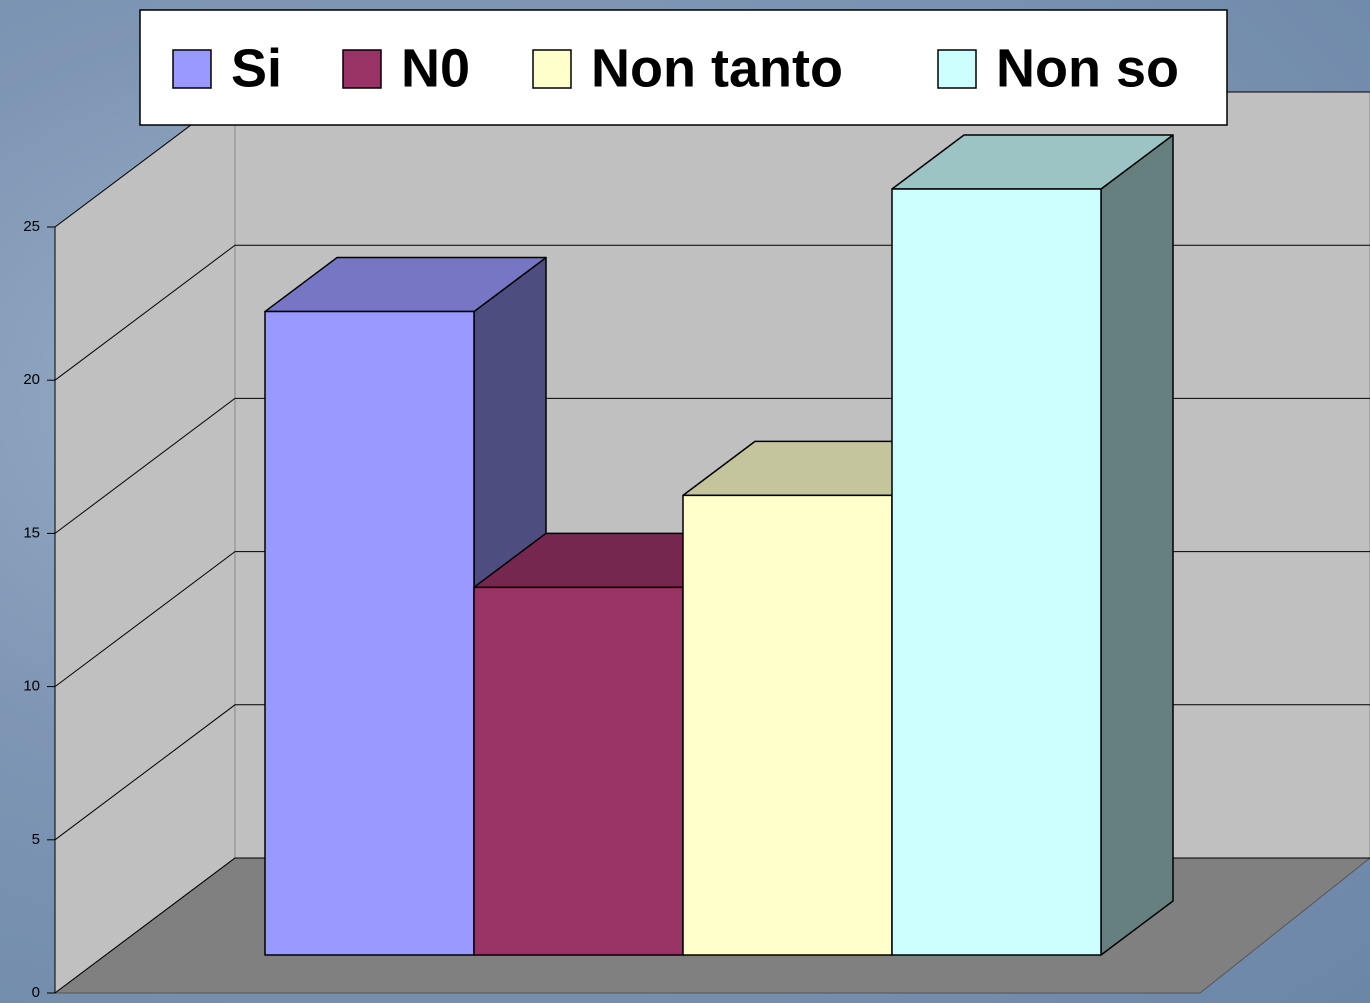 This screenshot has width=1370, height=1003. Describe the element at coordinates (717, 68) in the screenshot. I see `legend-label: Non tanto` at that location.